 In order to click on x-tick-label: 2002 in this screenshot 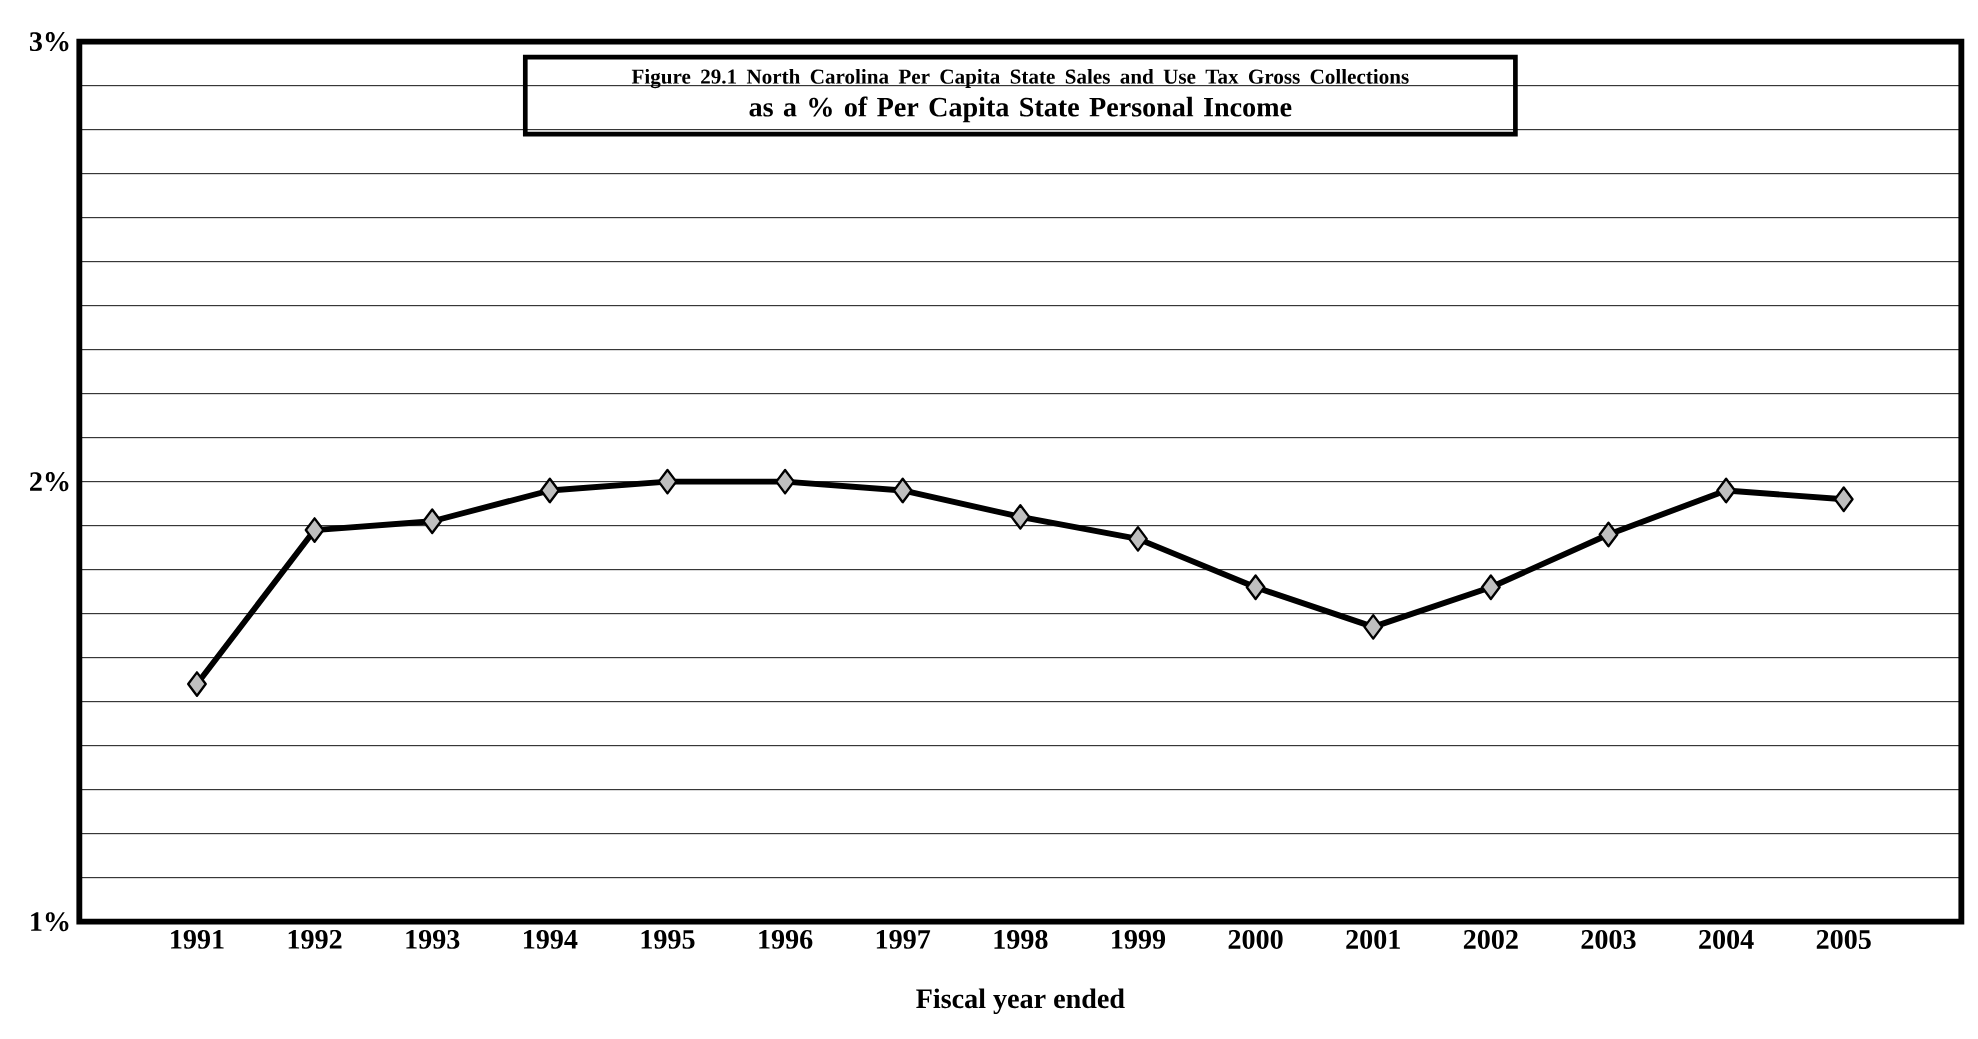, I will do `click(1490, 939)`.